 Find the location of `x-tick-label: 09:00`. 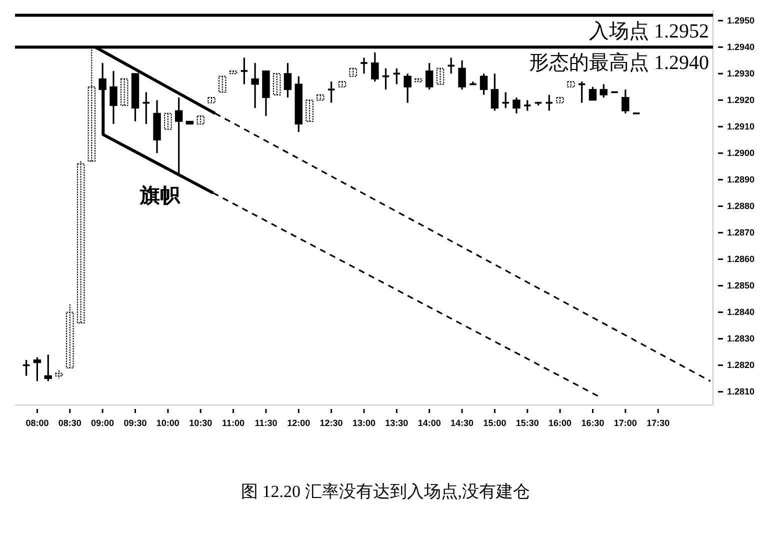

x-tick-label: 09:00 is located at coordinates (102, 423).